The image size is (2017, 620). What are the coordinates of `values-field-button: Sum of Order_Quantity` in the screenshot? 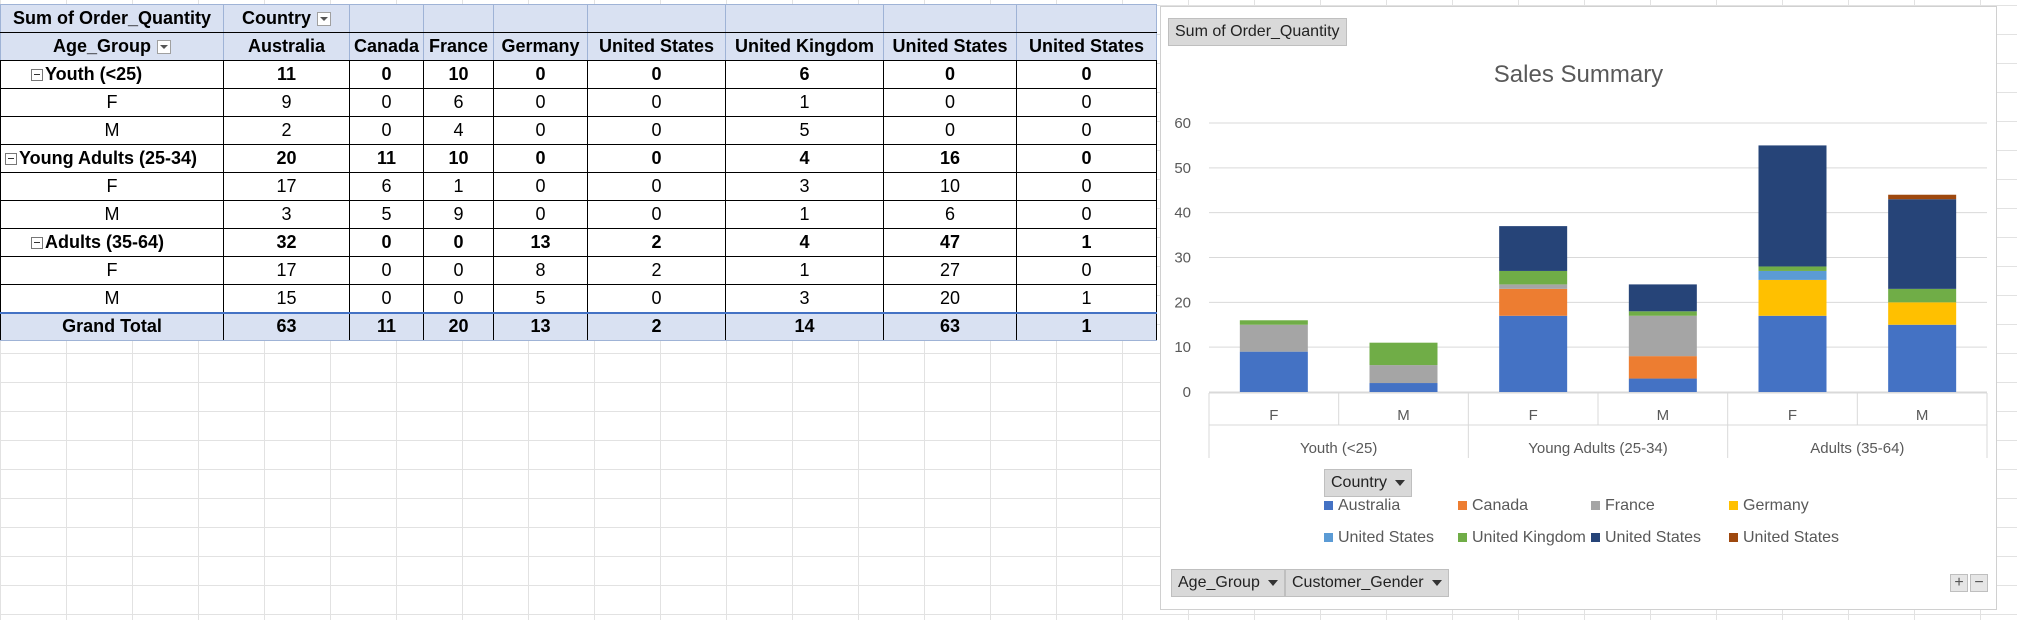 It's located at (1257, 32).